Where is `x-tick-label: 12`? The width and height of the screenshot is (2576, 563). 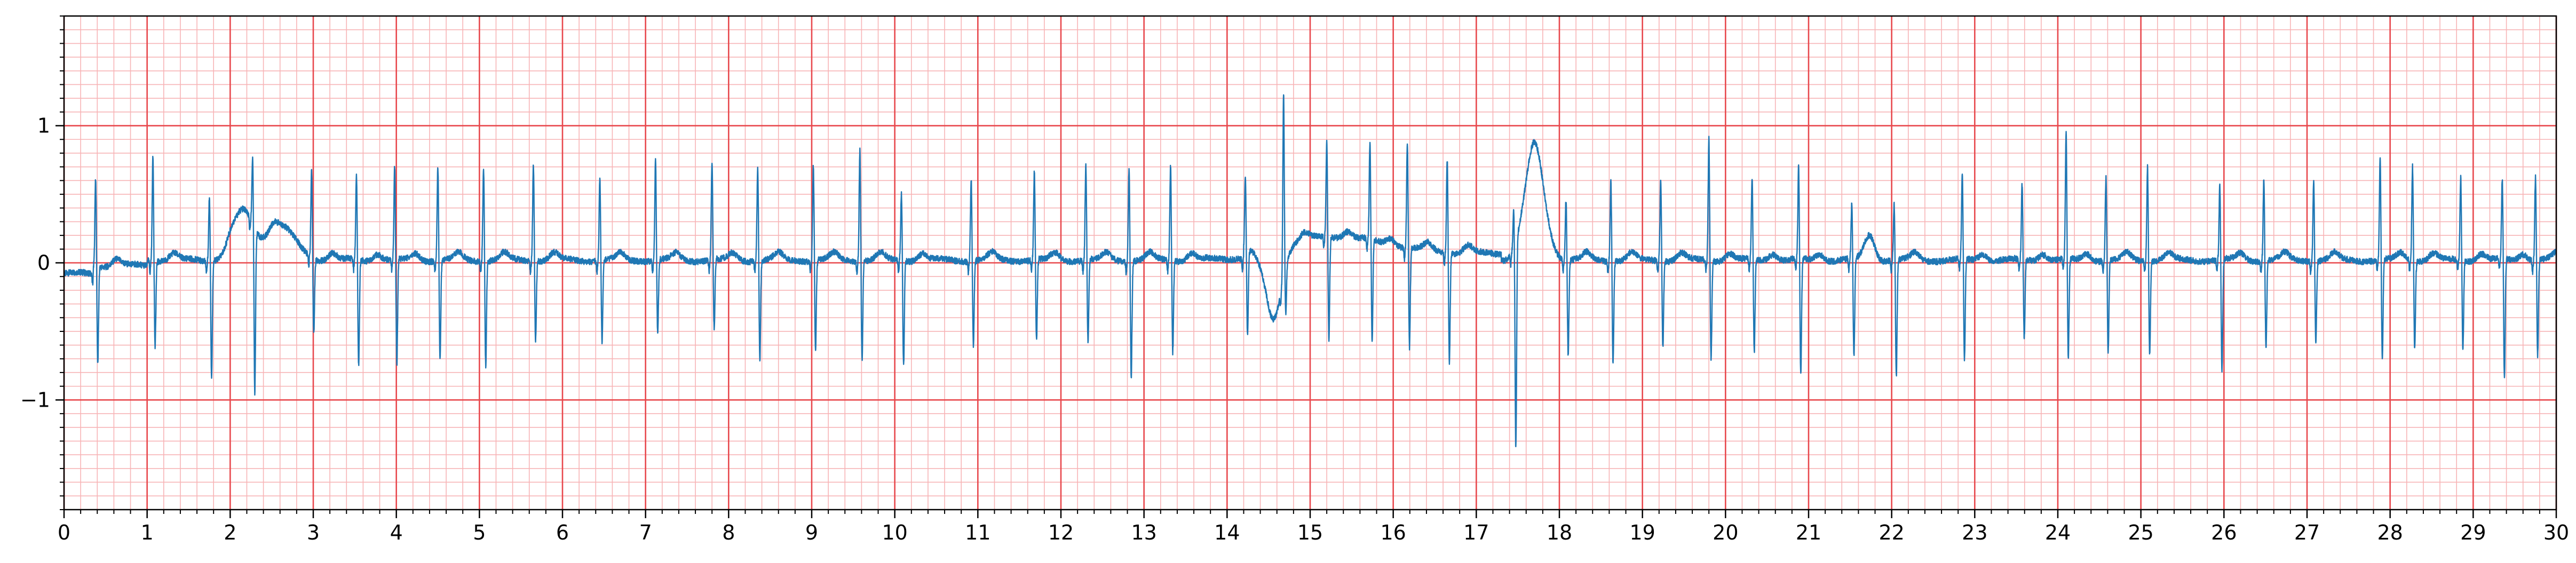 x-tick-label: 12 is located at coordinates (1061, 532).